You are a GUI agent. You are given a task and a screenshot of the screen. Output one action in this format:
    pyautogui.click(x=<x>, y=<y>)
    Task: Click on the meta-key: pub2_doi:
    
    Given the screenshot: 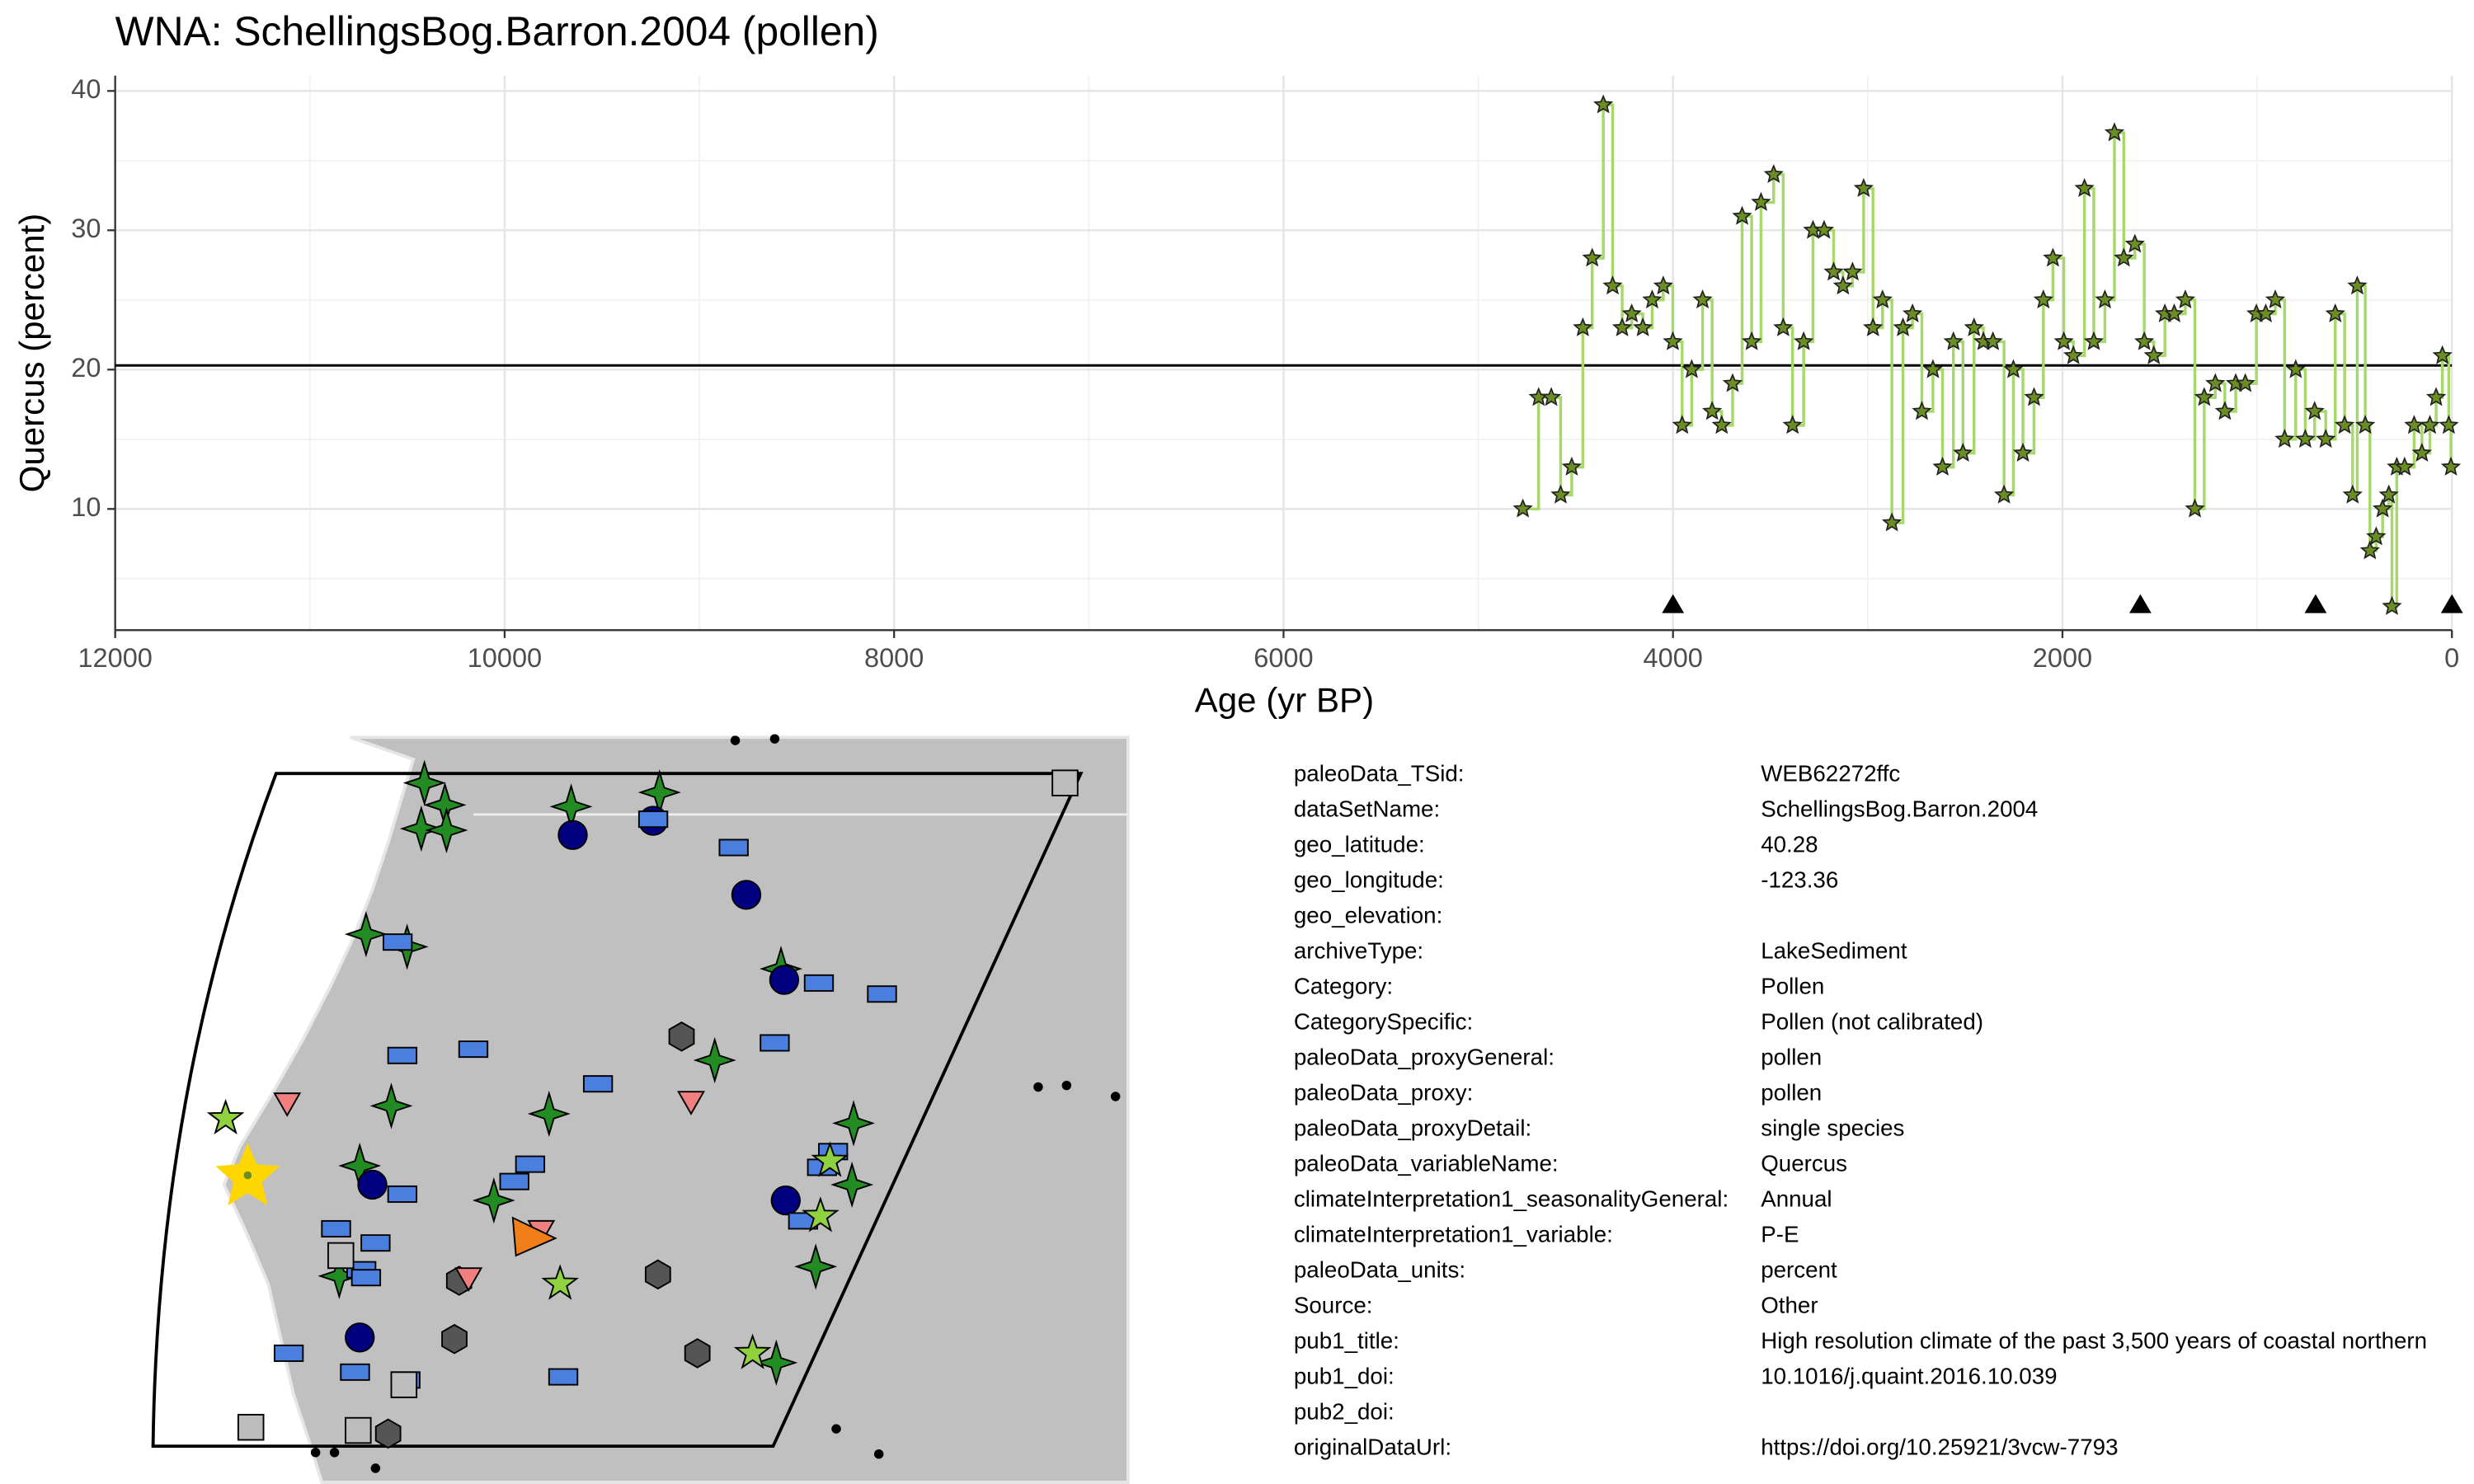 What is the action you would take?
    pyautogui.click(x=1344, y=1411)
    